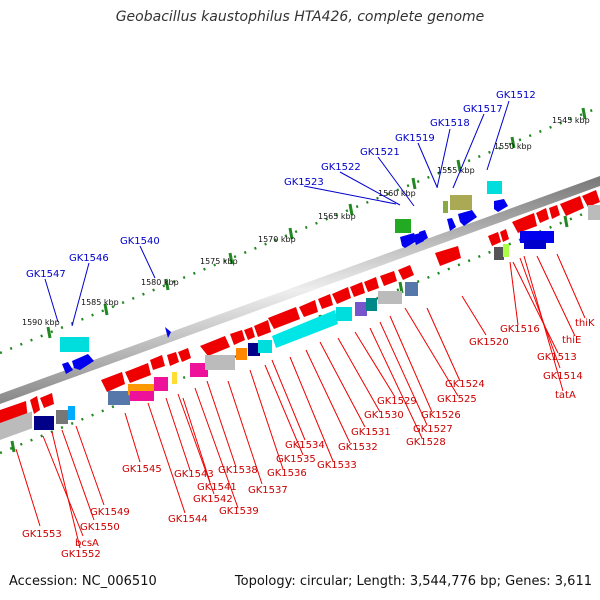  Describe the element at coordinates (557, 357) in the screenshot. I see `gene-label: GK1513` at that location.